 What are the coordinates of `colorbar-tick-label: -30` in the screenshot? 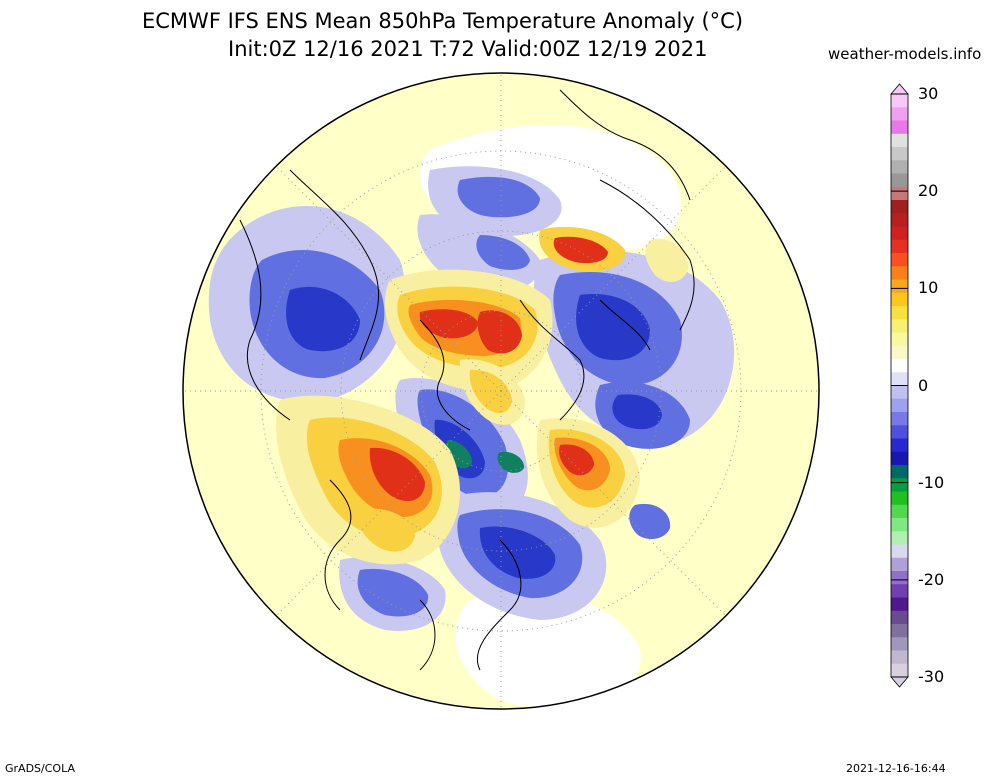 It's located at (931, 676).